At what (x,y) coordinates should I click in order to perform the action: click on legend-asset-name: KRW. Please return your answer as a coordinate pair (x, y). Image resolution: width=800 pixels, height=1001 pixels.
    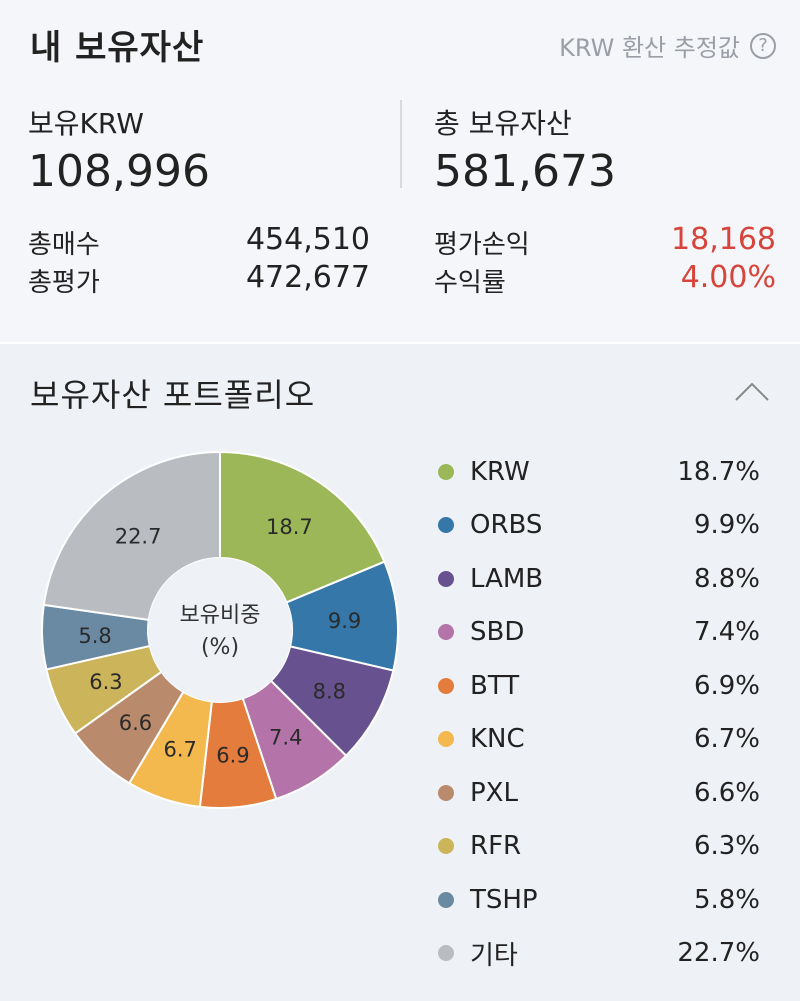
    Looking at the image, I should click on (500, 471).